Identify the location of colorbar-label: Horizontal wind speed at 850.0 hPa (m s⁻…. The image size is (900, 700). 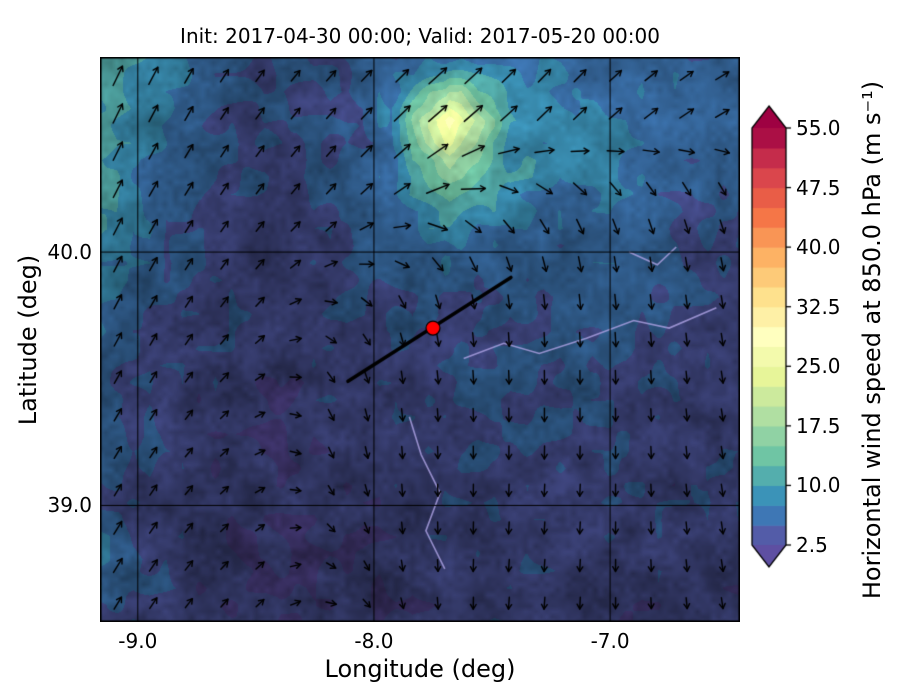
(872, 340).